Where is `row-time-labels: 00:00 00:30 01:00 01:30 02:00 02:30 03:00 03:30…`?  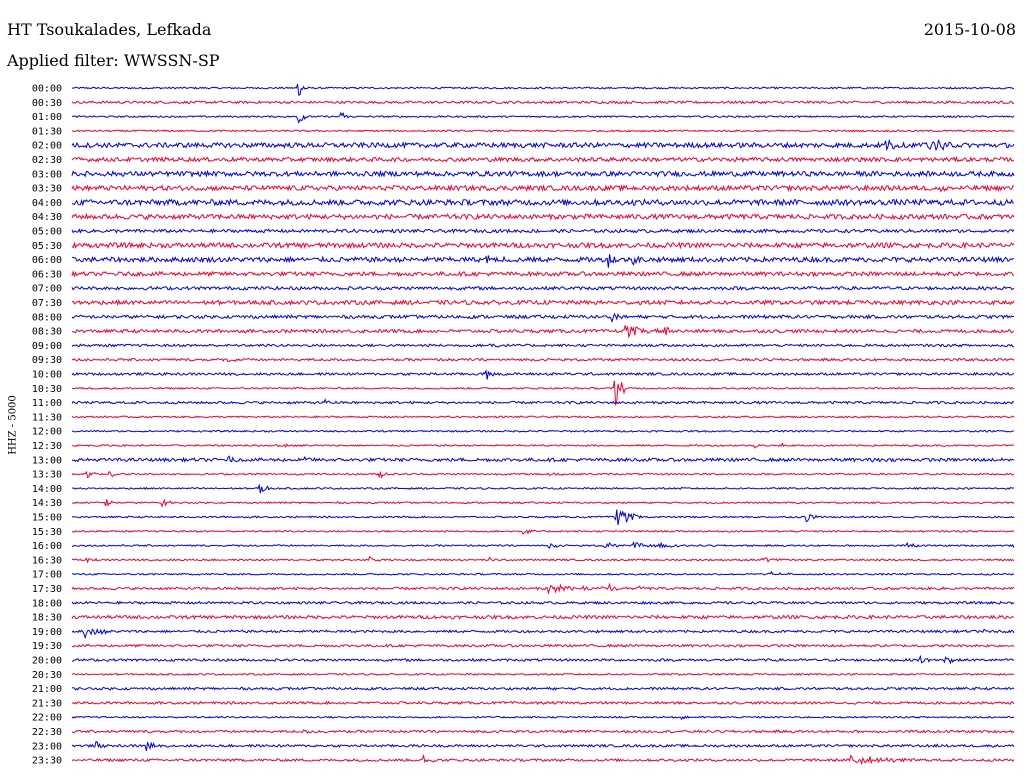 row-time-labels: 00:00 00:30 01:00 01:30 02:00 02:30 03:00 03:30… is located at coordinates (47, 425).